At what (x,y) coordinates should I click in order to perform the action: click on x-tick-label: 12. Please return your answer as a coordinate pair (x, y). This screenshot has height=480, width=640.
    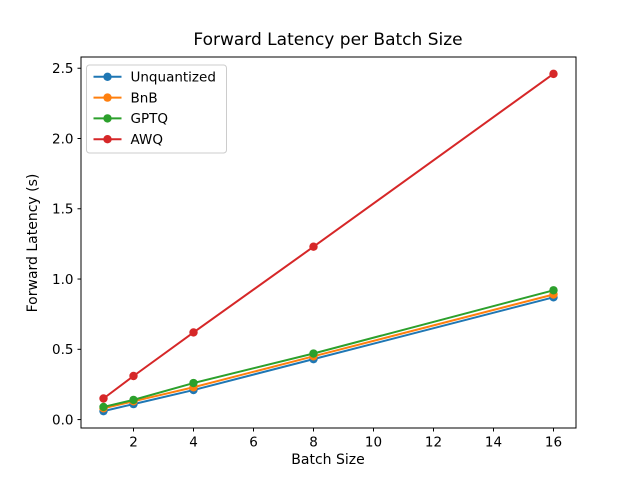
    Looking at the image, I should click on (433, 443).